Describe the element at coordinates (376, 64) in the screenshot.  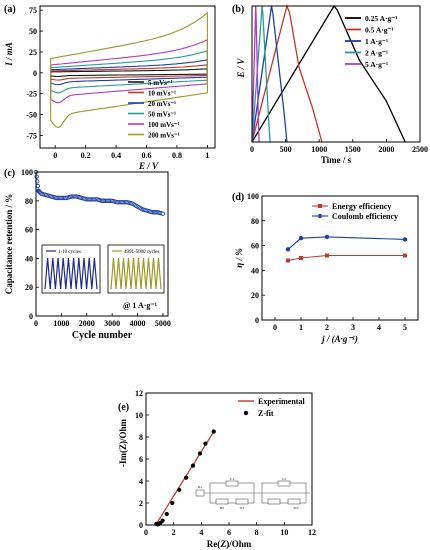
I see `legend-label: 5 A·g⁻¹` at that location.